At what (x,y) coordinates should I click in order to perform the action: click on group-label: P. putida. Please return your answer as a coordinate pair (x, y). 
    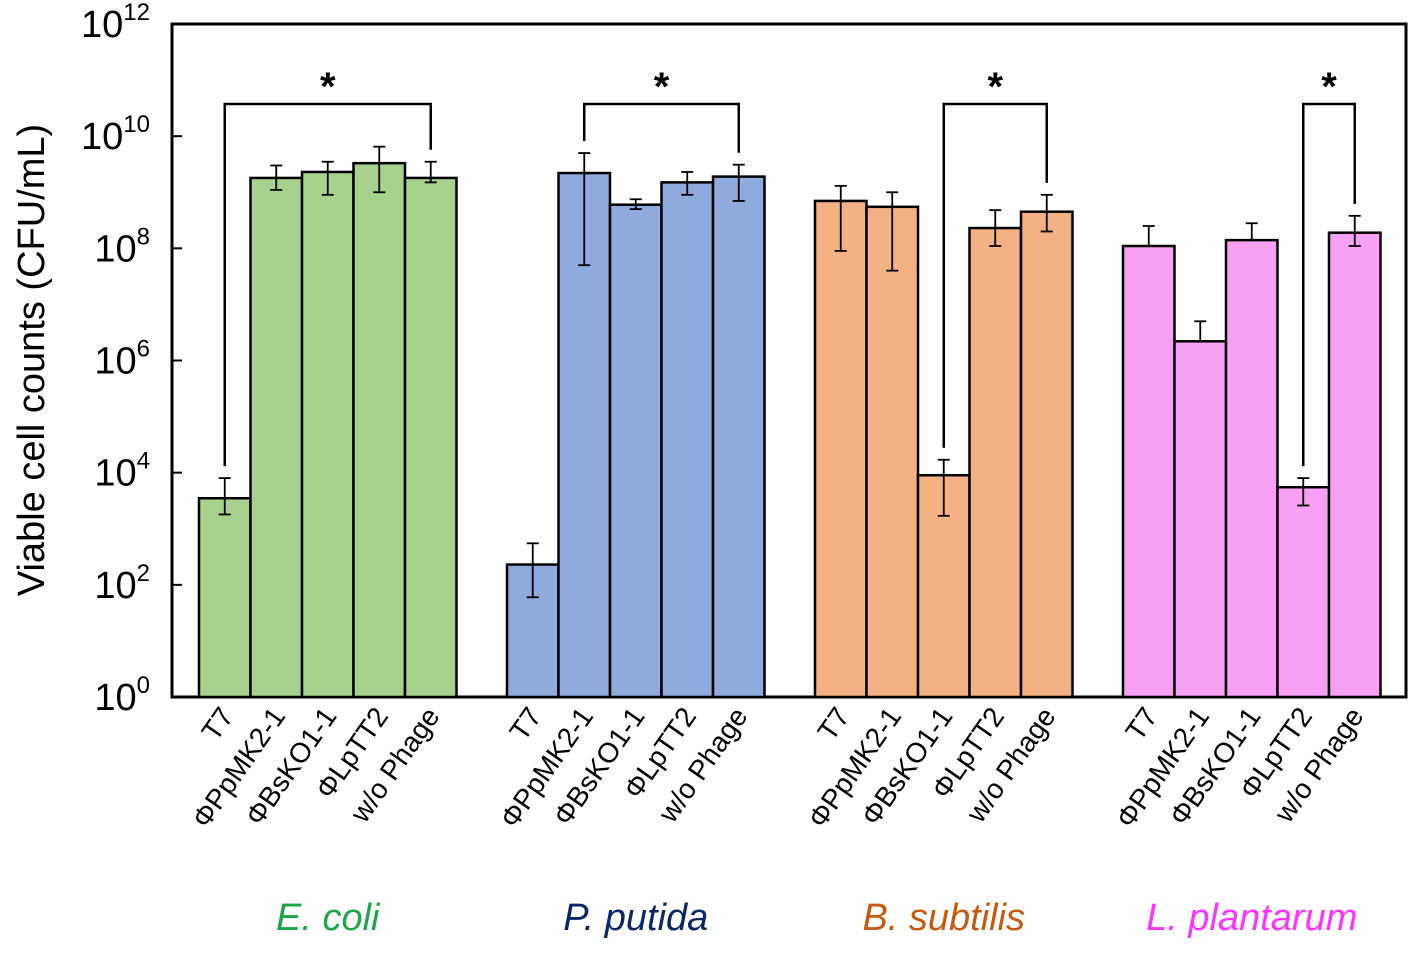
    Looking at the image, I should click on (635, 918).